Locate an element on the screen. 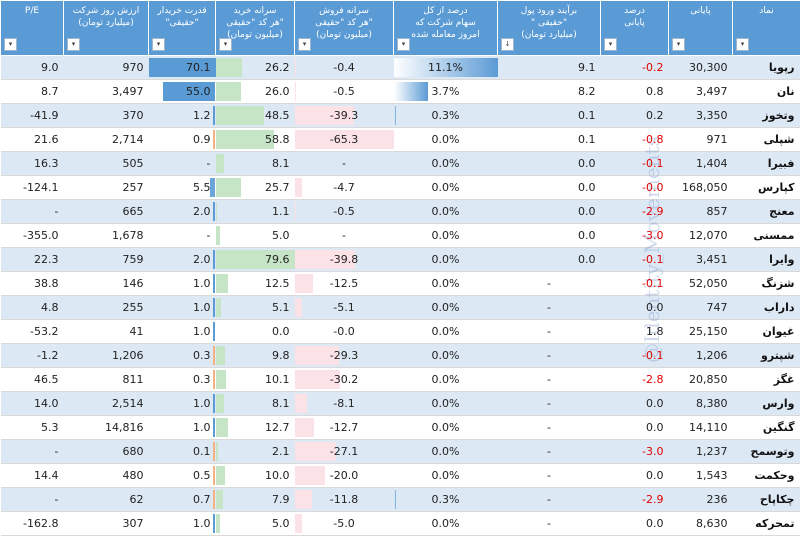 The height and width of the screenshot is (556, 800). table-row: -53.2 41 1.0 0.0 -0.0 0.0% - 1.8 25,150 غیوان is located at coordinates (400, 331).